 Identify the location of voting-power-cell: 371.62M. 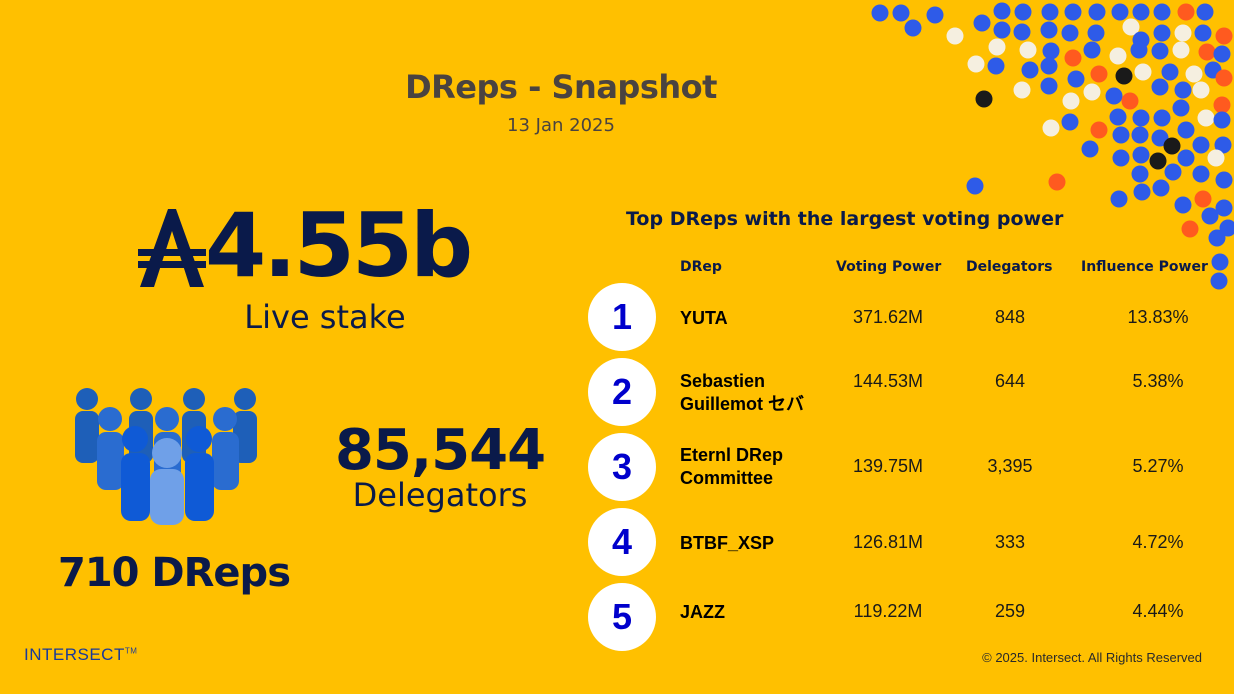
(888, 317).